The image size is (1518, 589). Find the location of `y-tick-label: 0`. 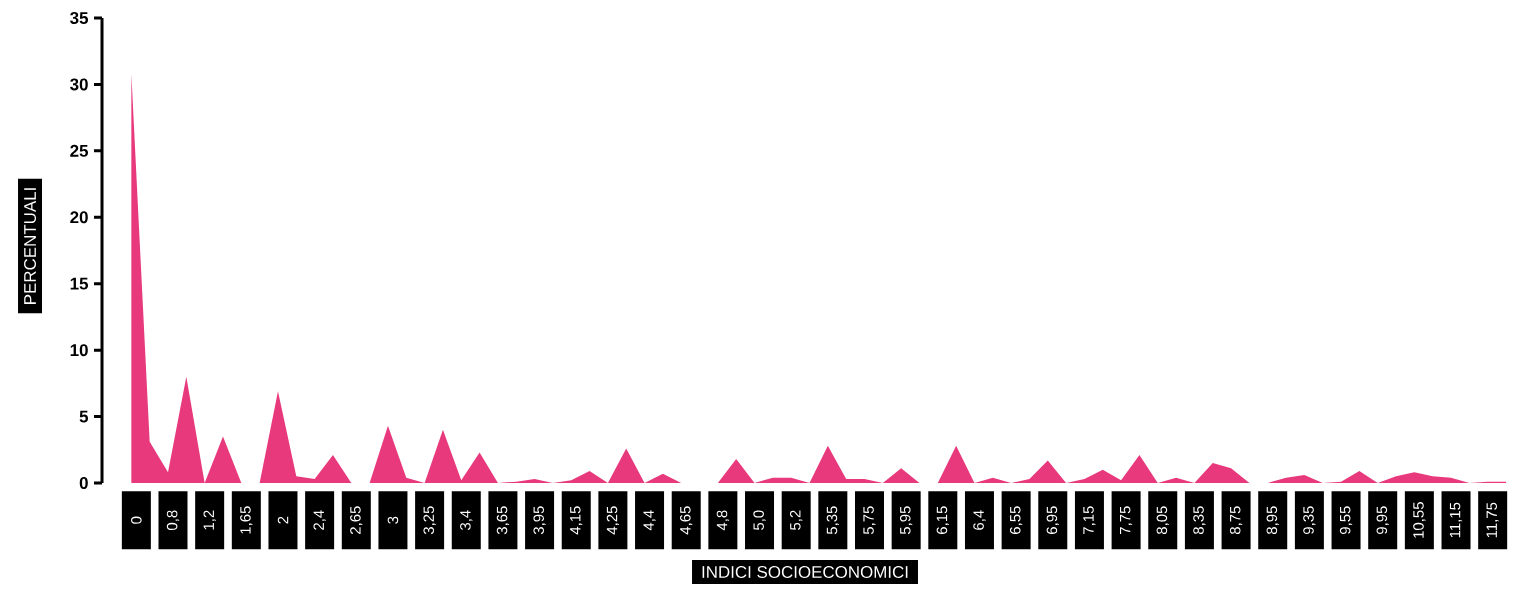

y-tick-label: 0 is located at coordinates (83, 482).